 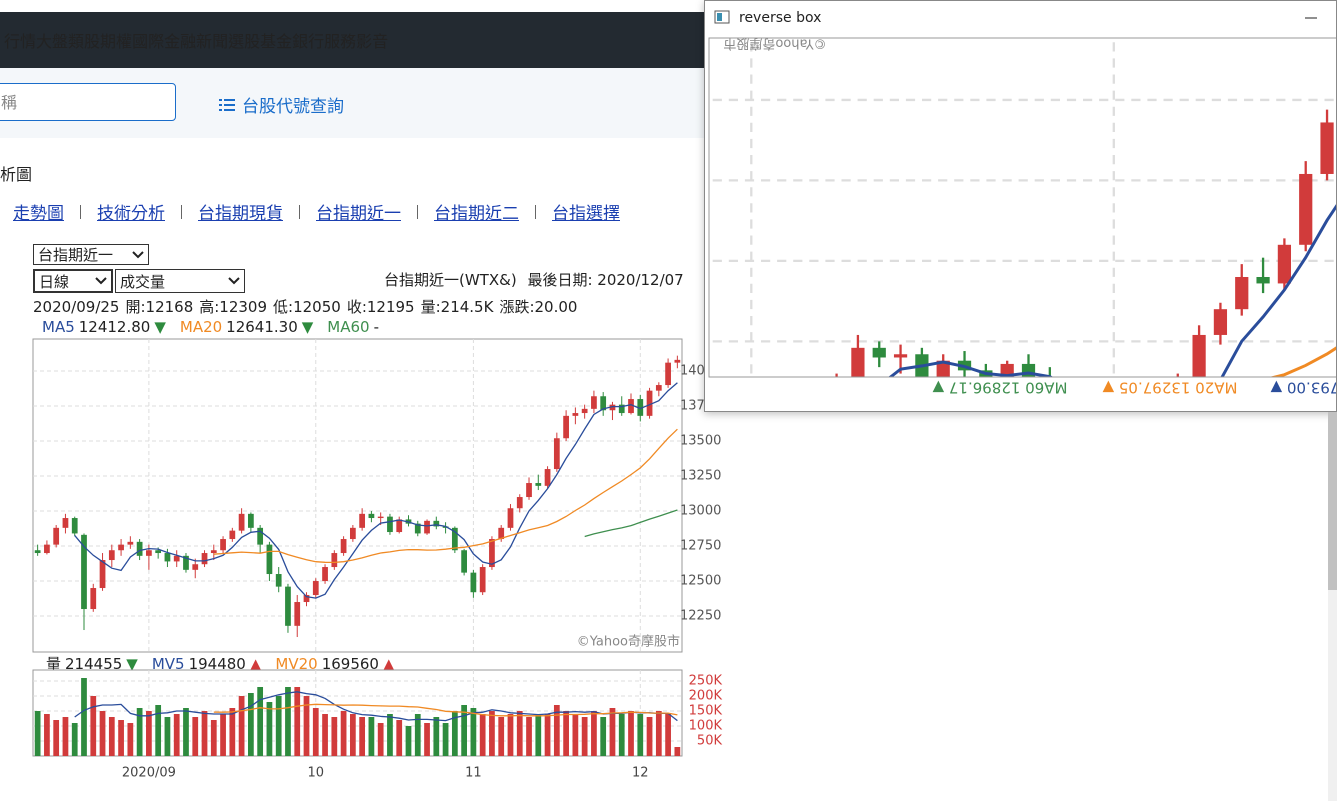 I want to click on tab-link: 技術分析, so click(x=131, y=214).